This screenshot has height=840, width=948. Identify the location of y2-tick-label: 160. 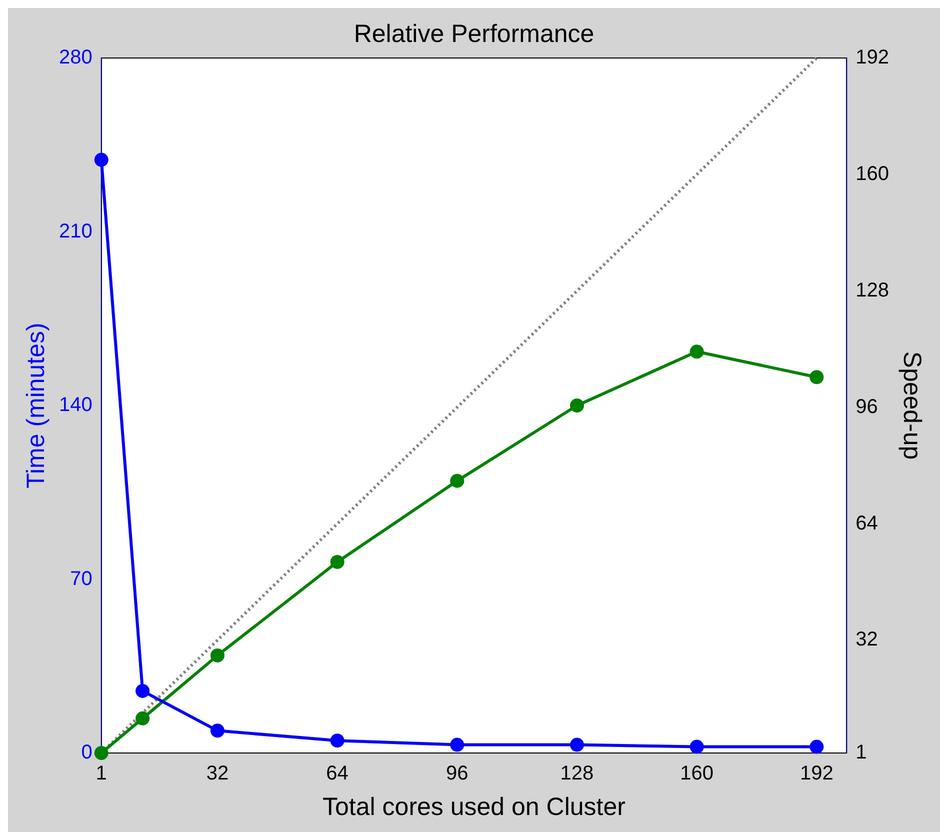
(873, 173).